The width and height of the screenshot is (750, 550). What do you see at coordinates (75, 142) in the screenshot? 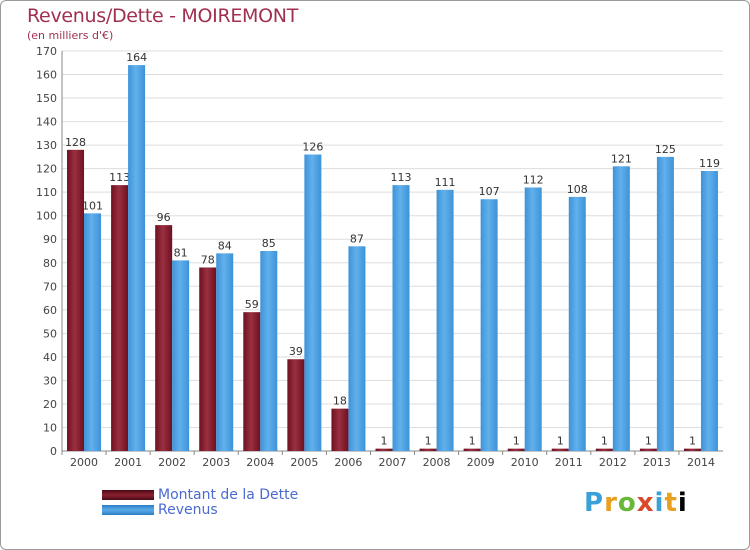
I see `debt-value-label: 128` at bounding box center [75, 142].